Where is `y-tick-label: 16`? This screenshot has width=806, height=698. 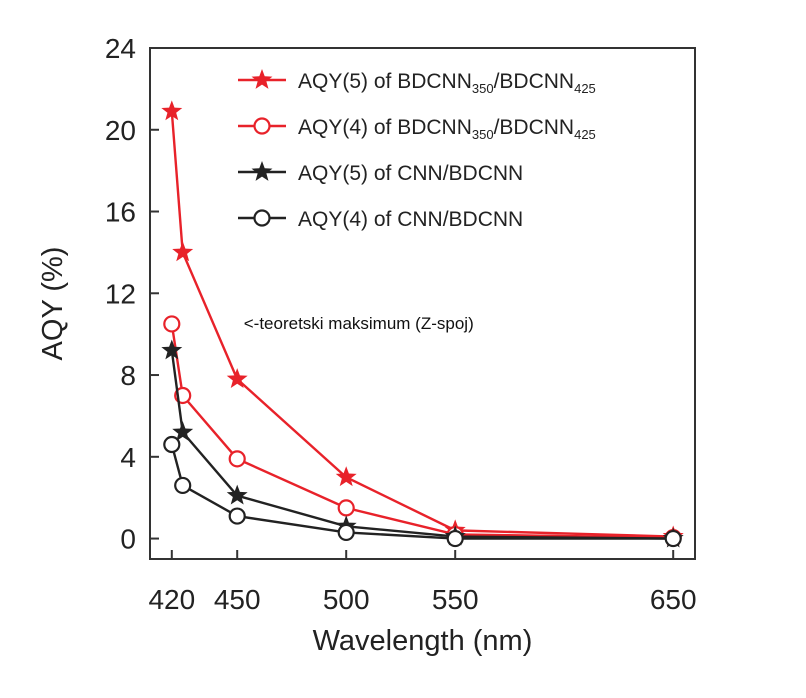
y-tick-label: 16 is located at coordinates (120, 212).